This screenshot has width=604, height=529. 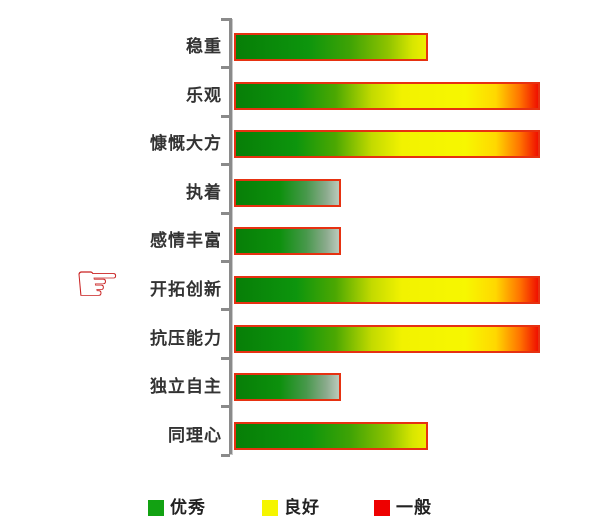 What do you see at coordinates (204, 46) in the screenshot?
I see `category-label: 稳重` at bounding box center [204, 46].